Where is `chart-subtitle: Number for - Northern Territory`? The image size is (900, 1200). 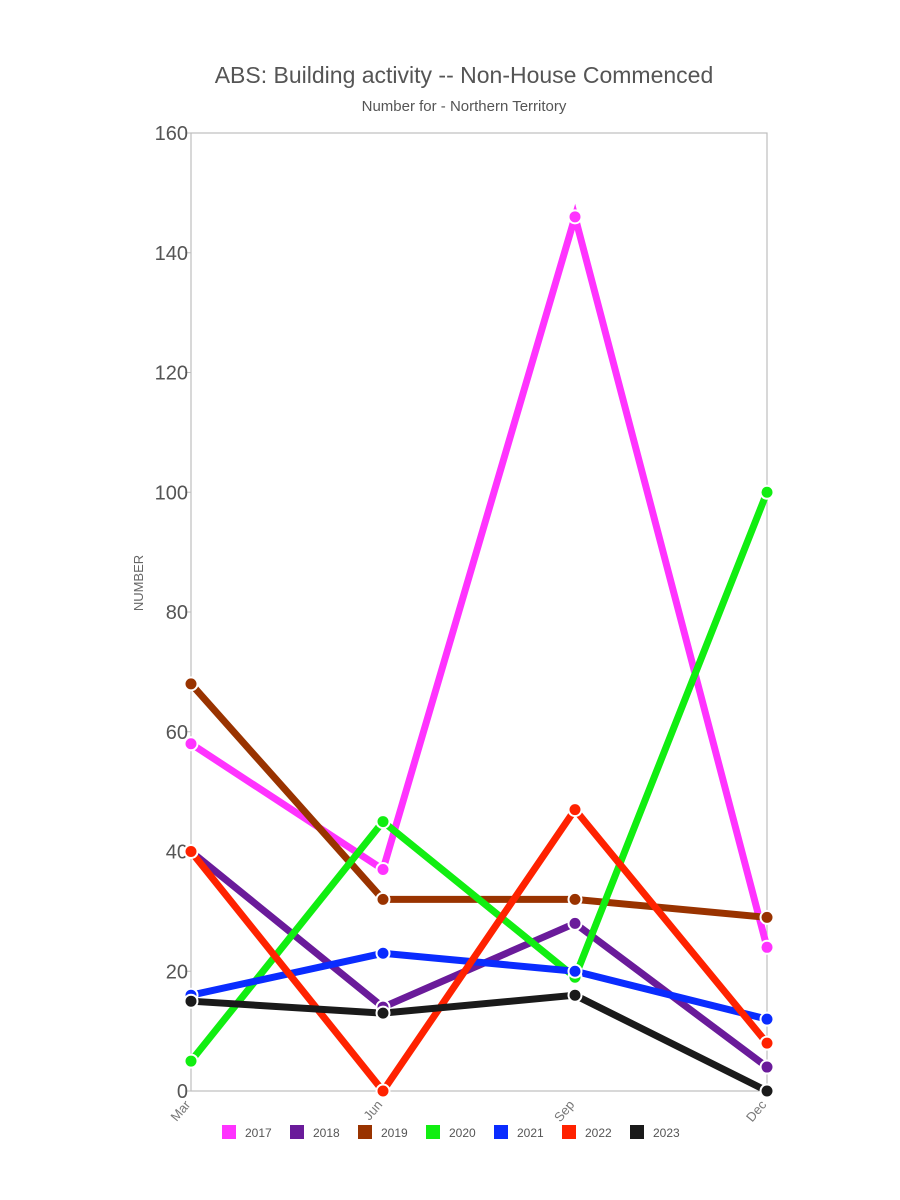 chart-subtitle: Number for - Northern Territory is located at coordinates (464, 106).